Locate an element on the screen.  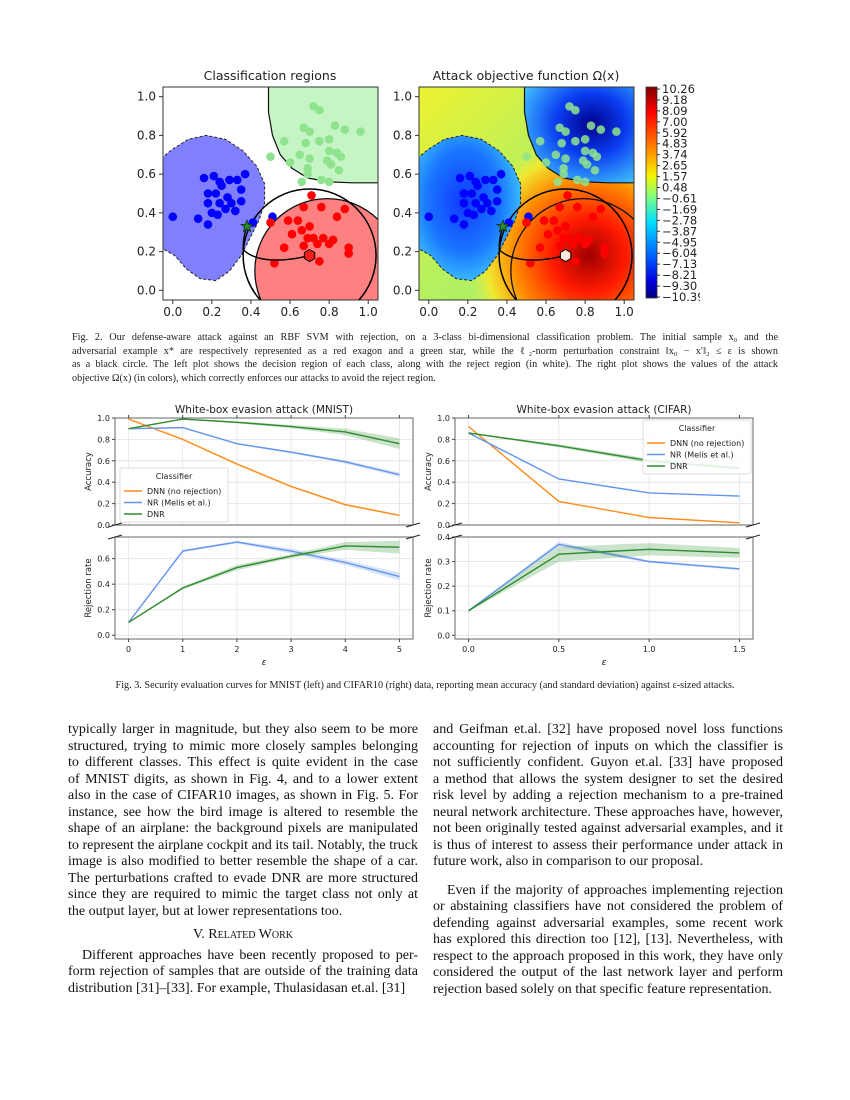
perturbation-constraint-circle is located at coordinates (565, 244).